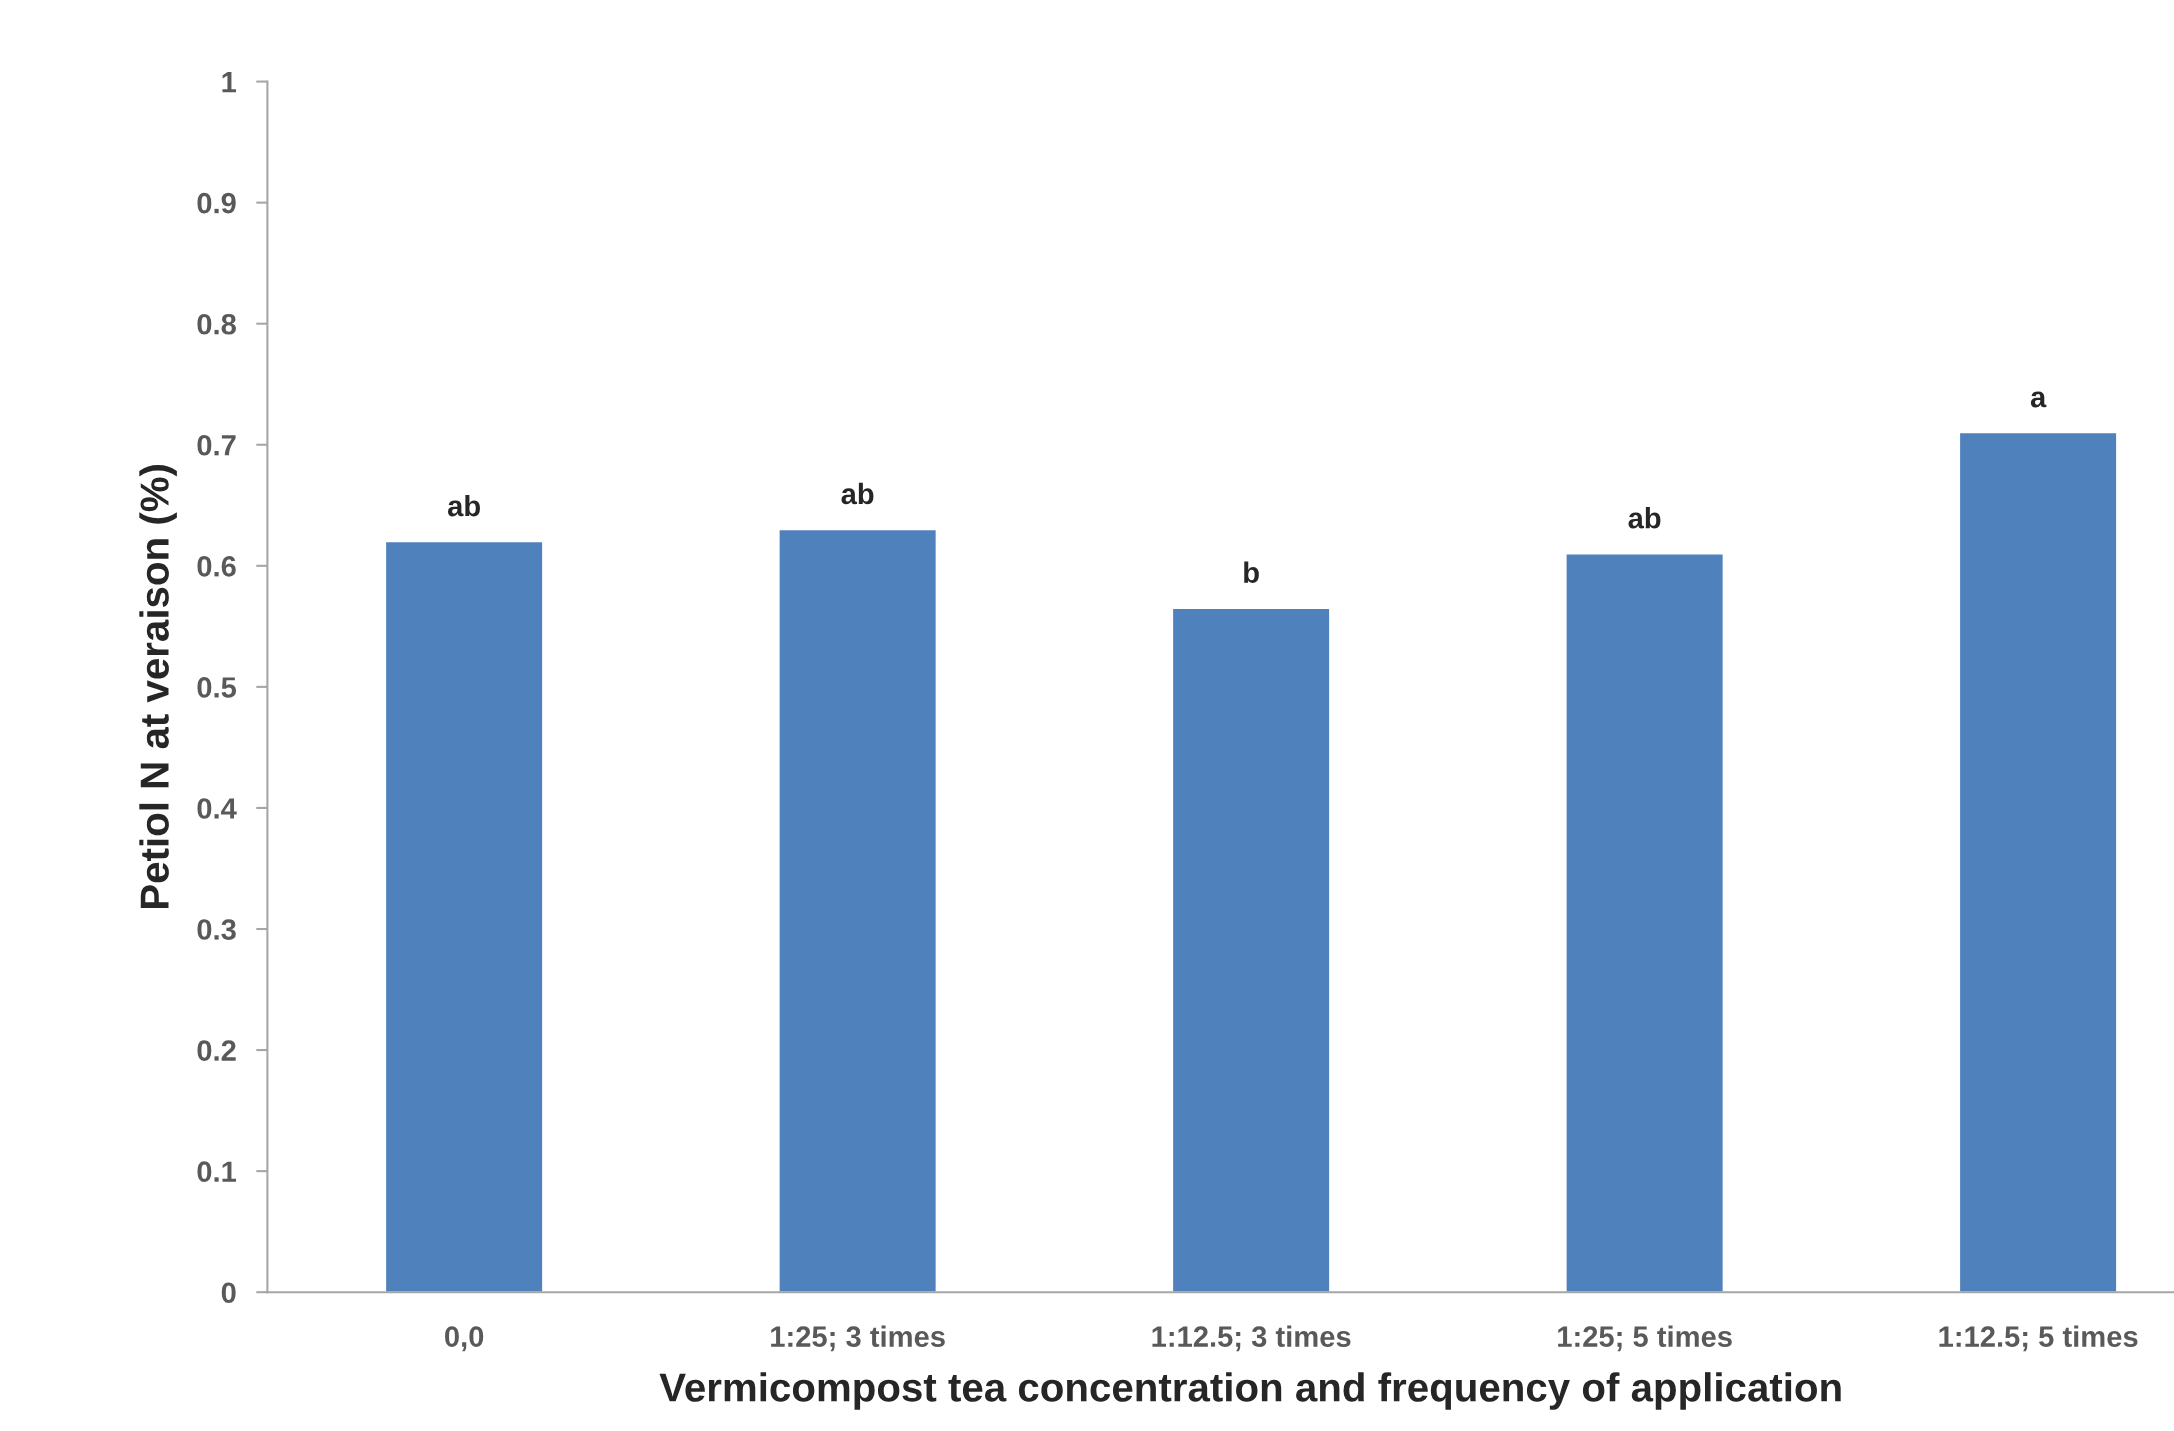 This screenshot has height=1431, width=2174. I want to click on y-tick-label: 0.9, so click(216, 203).